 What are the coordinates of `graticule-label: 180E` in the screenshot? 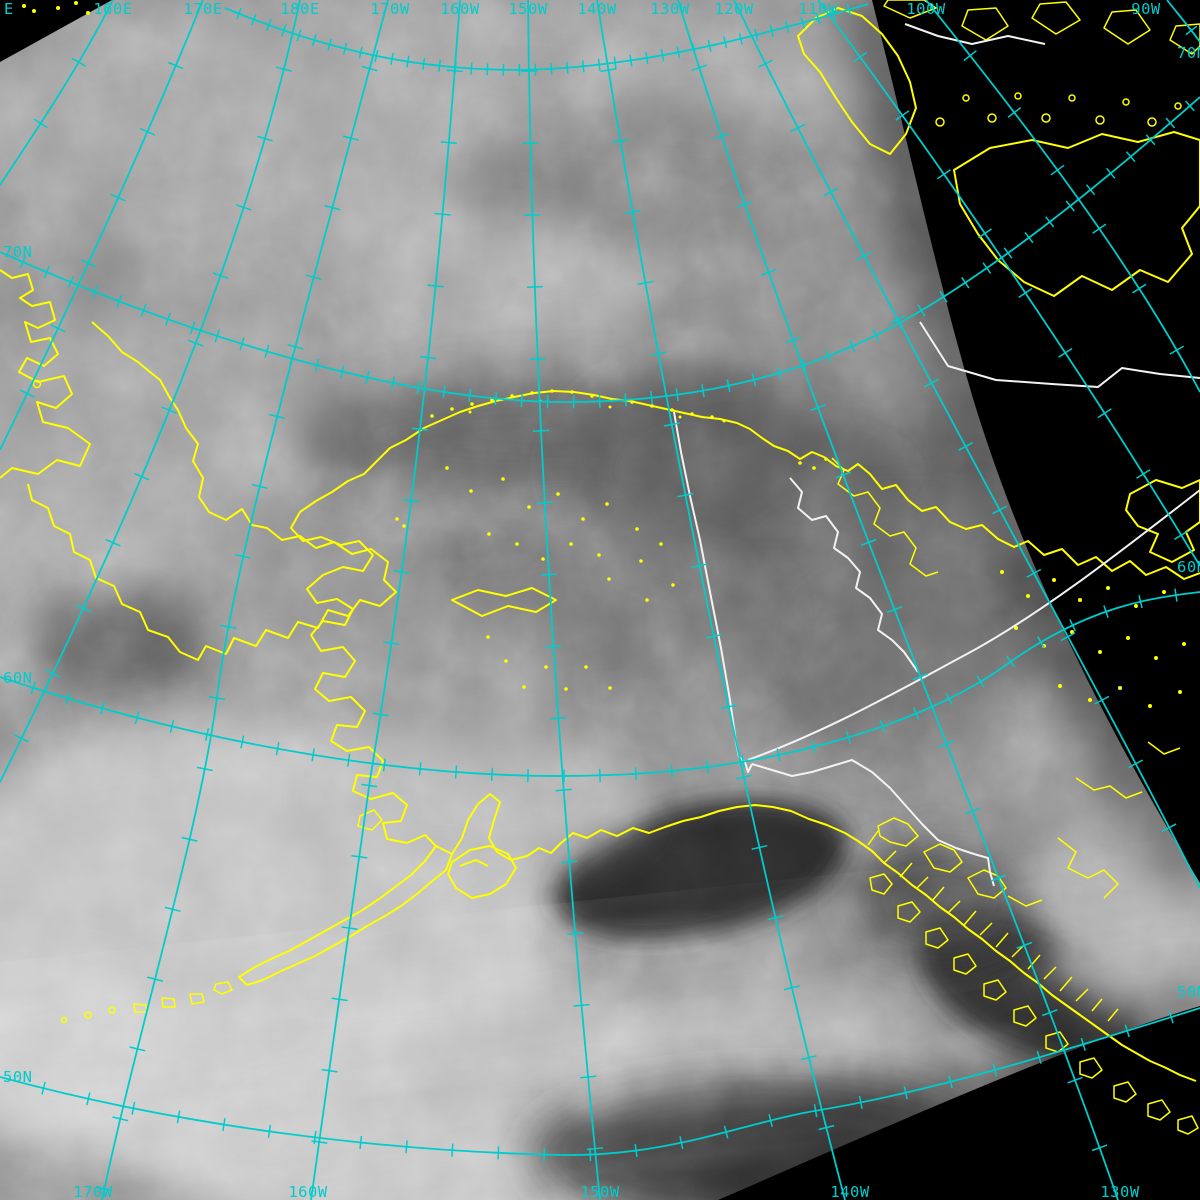 It's located at (299, 9).